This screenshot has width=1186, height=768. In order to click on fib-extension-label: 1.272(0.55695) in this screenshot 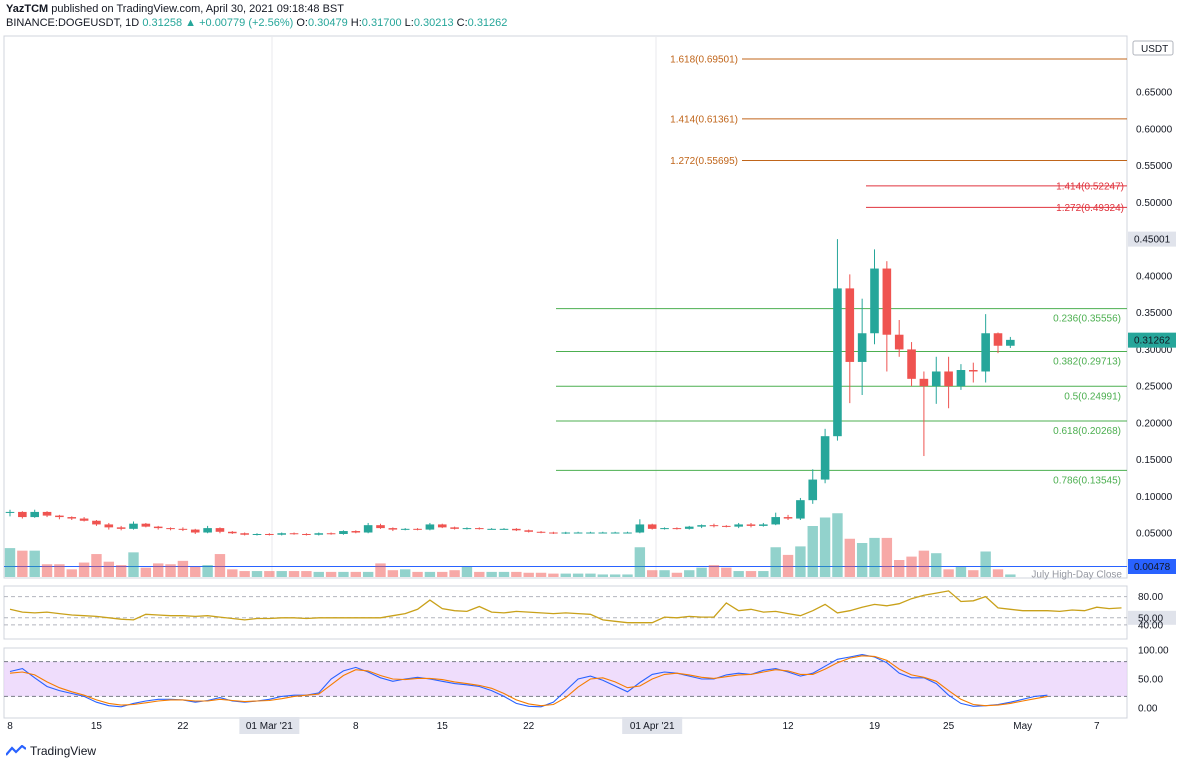, I will do `click(704, 161)`.